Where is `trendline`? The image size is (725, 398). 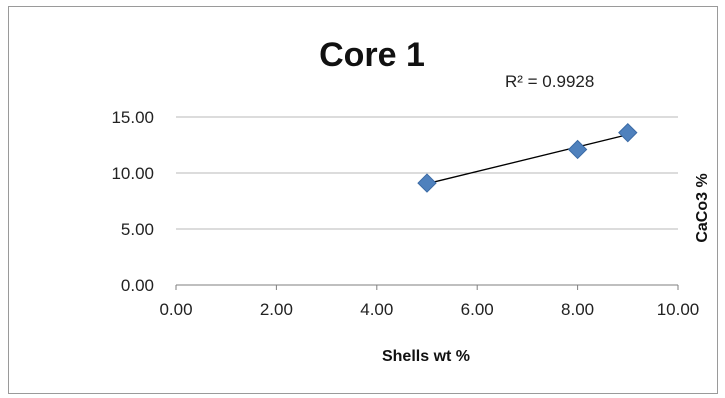 trendline is located at coordinates (527, 159).